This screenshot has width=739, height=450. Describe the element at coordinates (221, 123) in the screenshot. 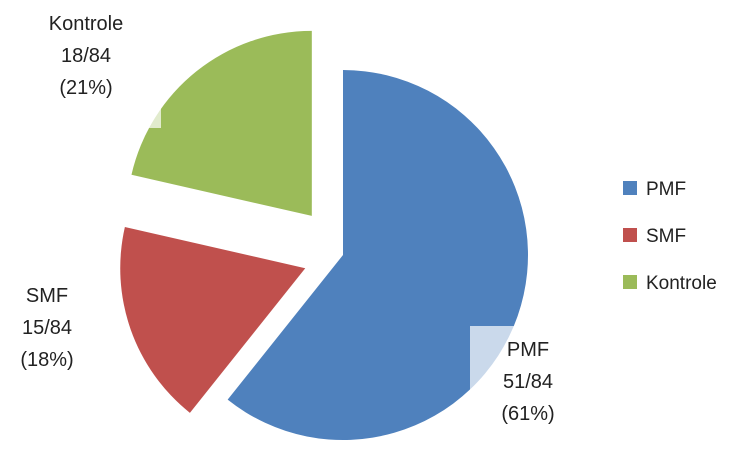

I see `pie-slice-kontrole` at that location.